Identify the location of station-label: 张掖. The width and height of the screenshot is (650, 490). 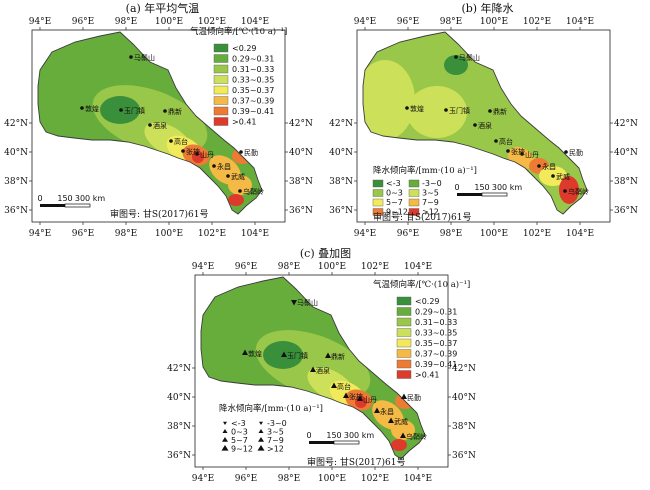
(356, 396).